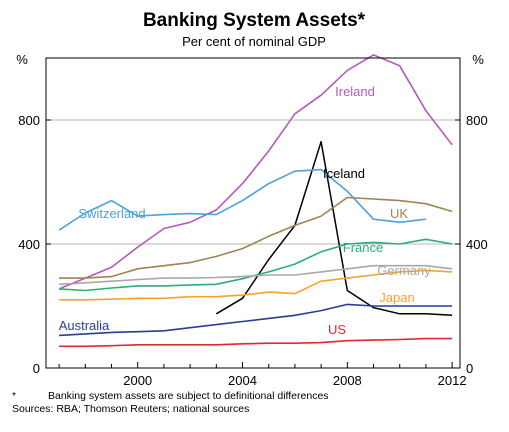 The height and width of the screenshot is (432, 509). Describe the element at coordinates (36, 368) in the screenshot. I see `y-tick-label-left: 0` at that location.